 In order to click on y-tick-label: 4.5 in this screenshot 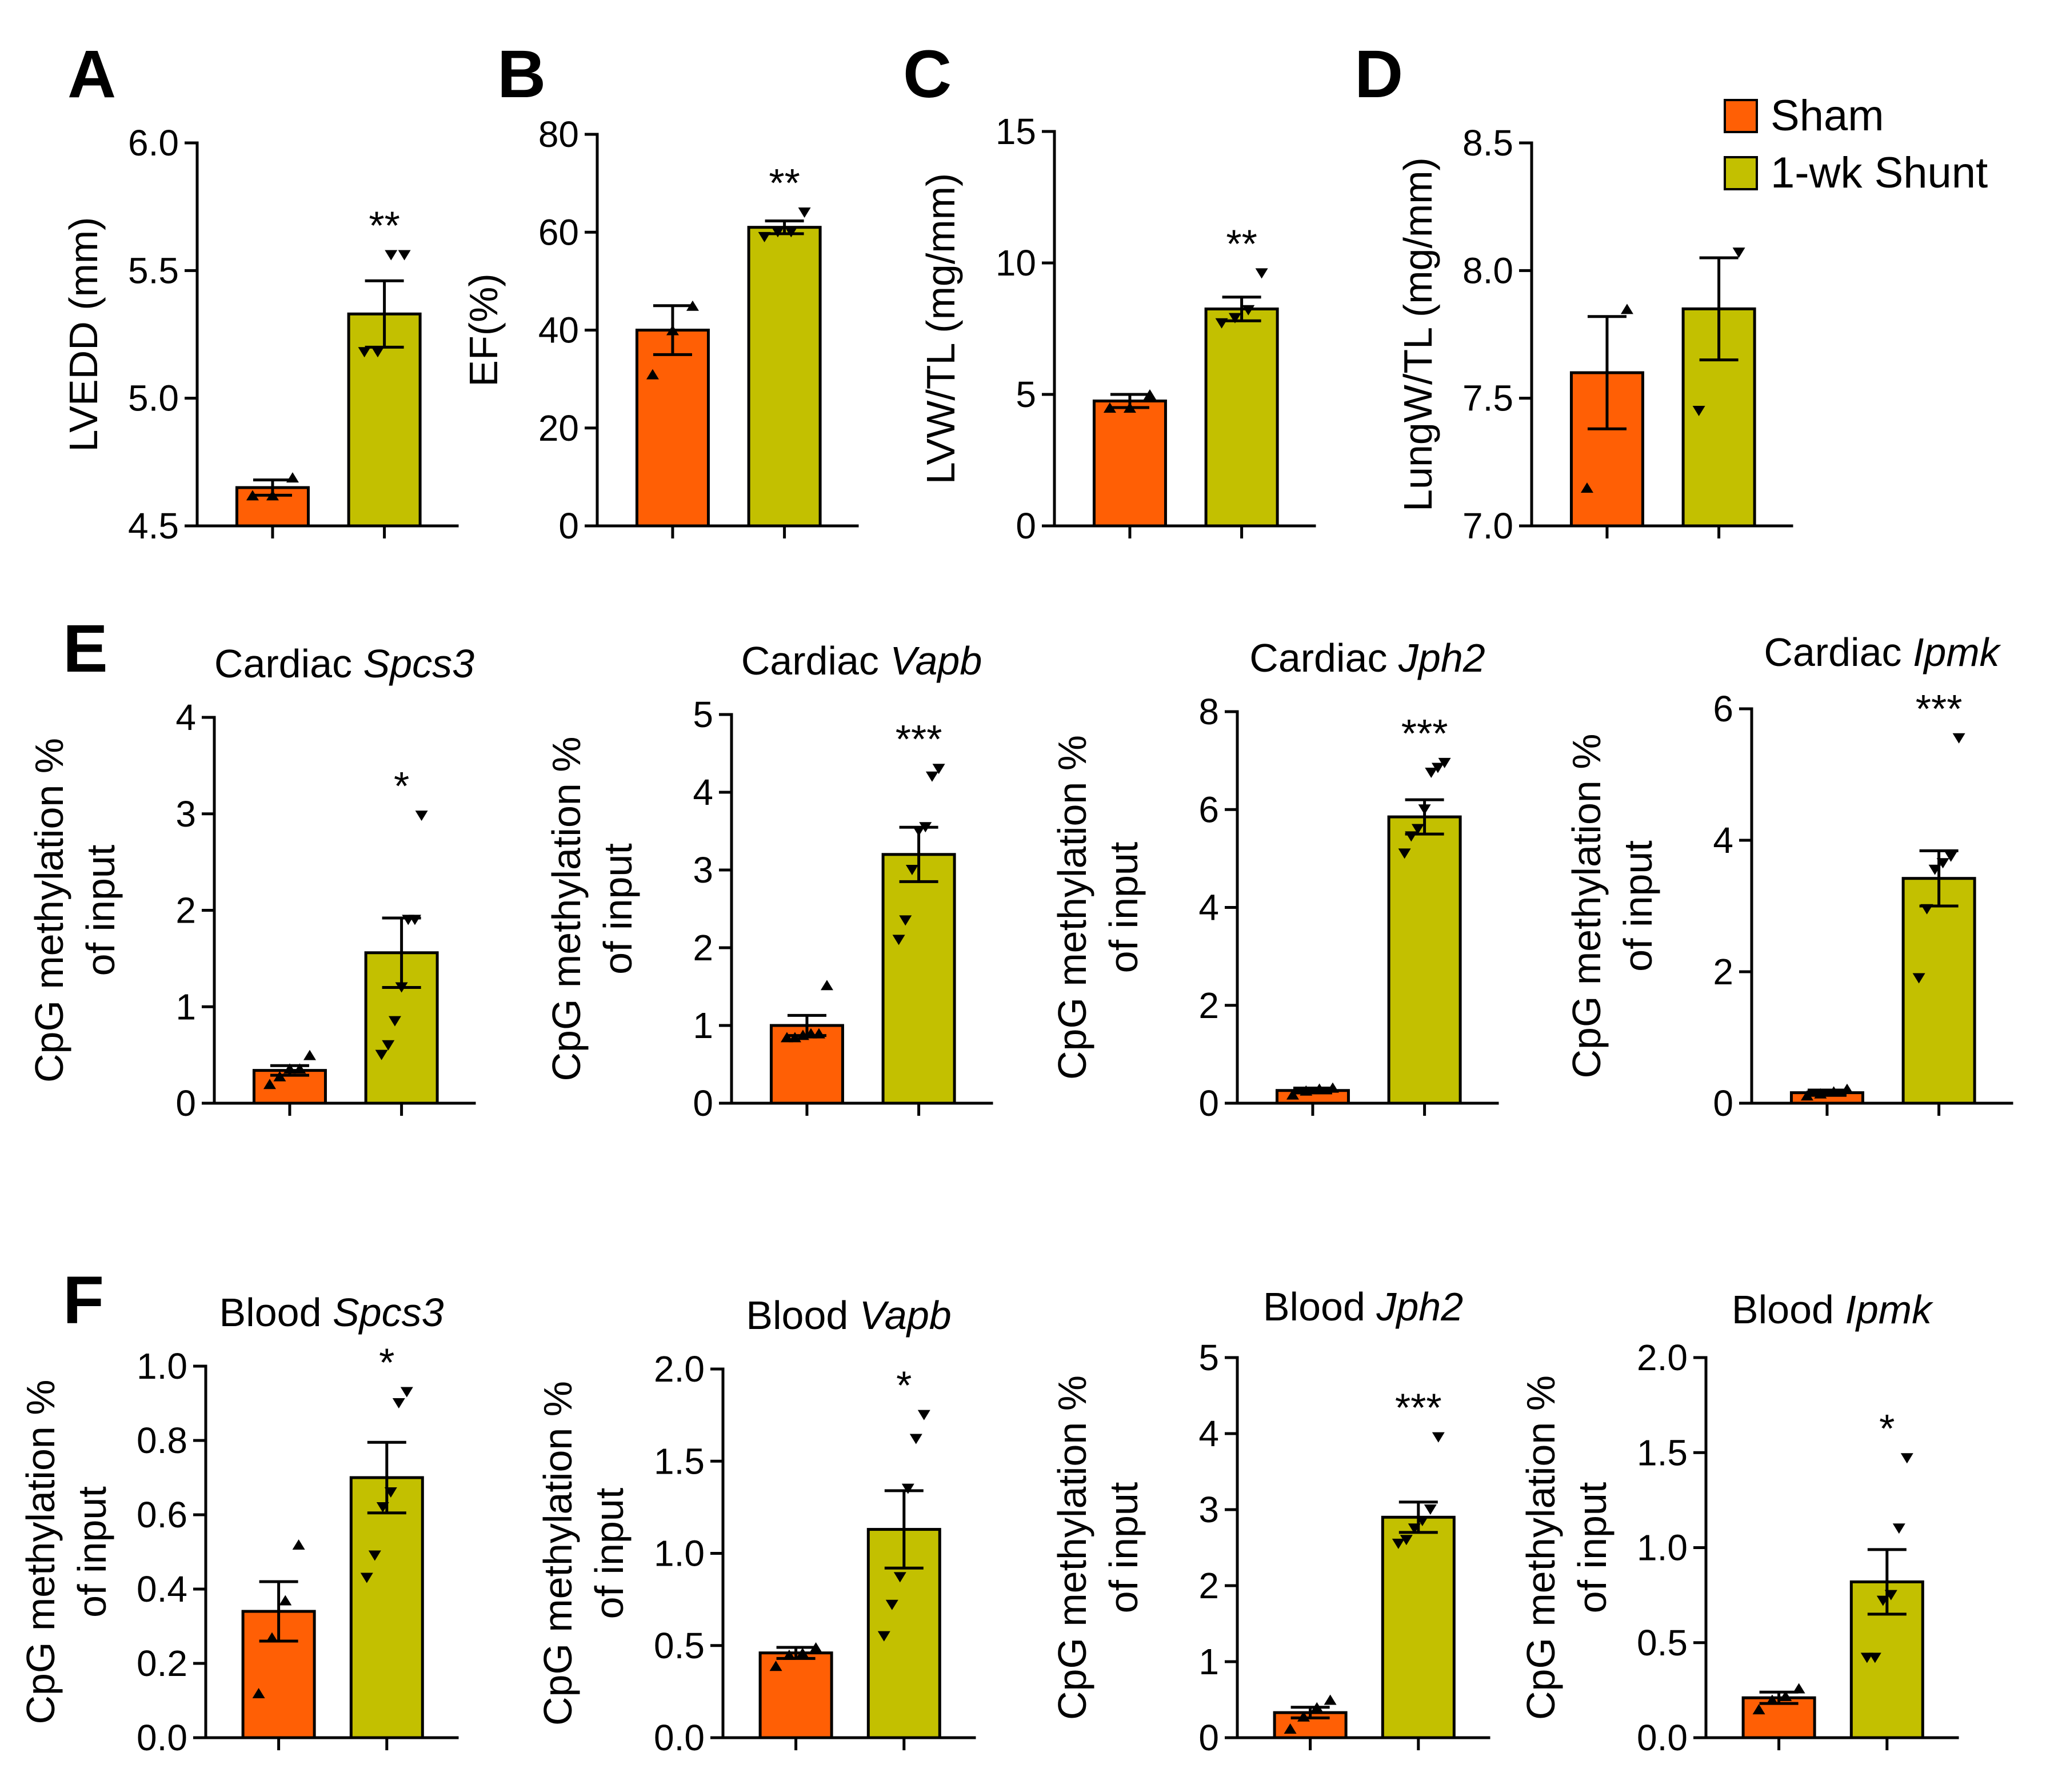, I will do `click(153, 525)`.